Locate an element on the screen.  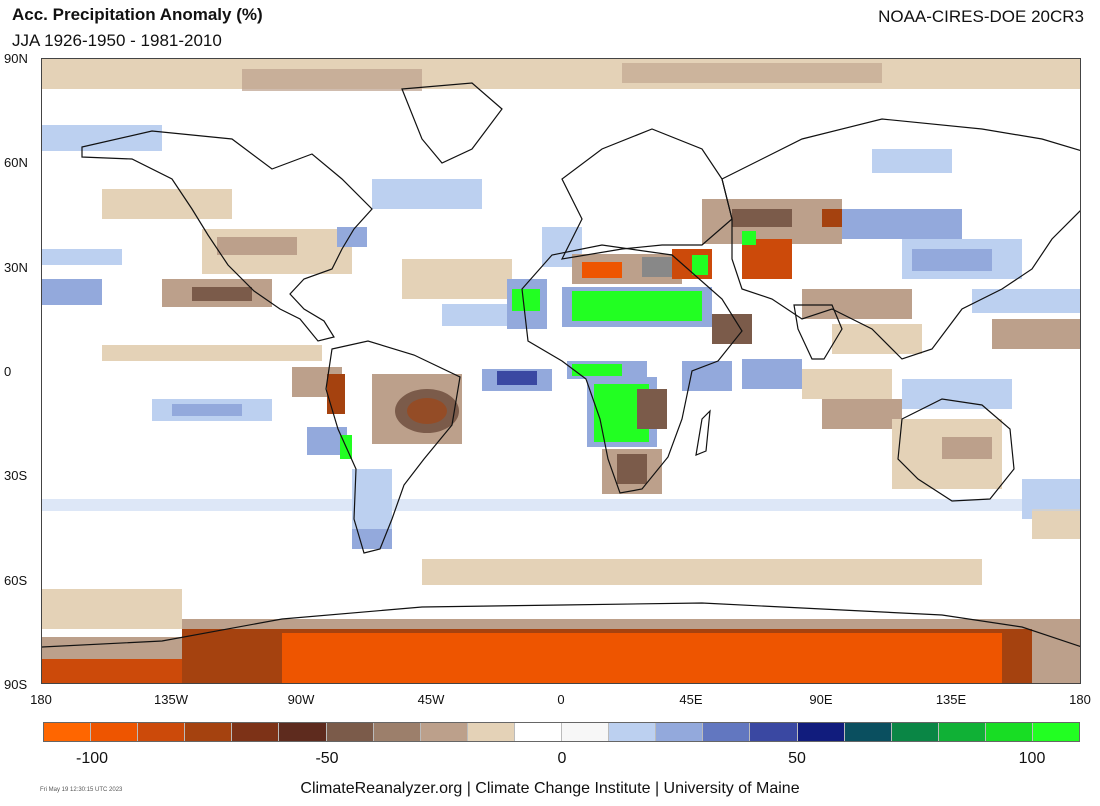
latitude-tick-label: 30S is located at coordinates (16, 475).